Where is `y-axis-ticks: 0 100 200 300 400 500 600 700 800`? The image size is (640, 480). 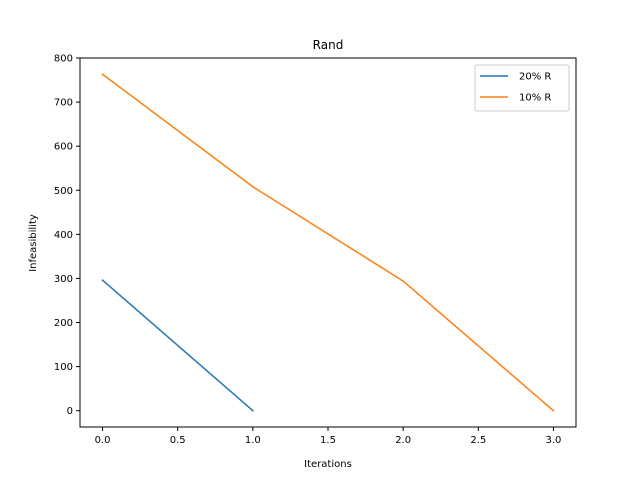 y-axis-ticks: 0 100 200 300 400 500 600 700 800 is located at coordinates (67, 235).